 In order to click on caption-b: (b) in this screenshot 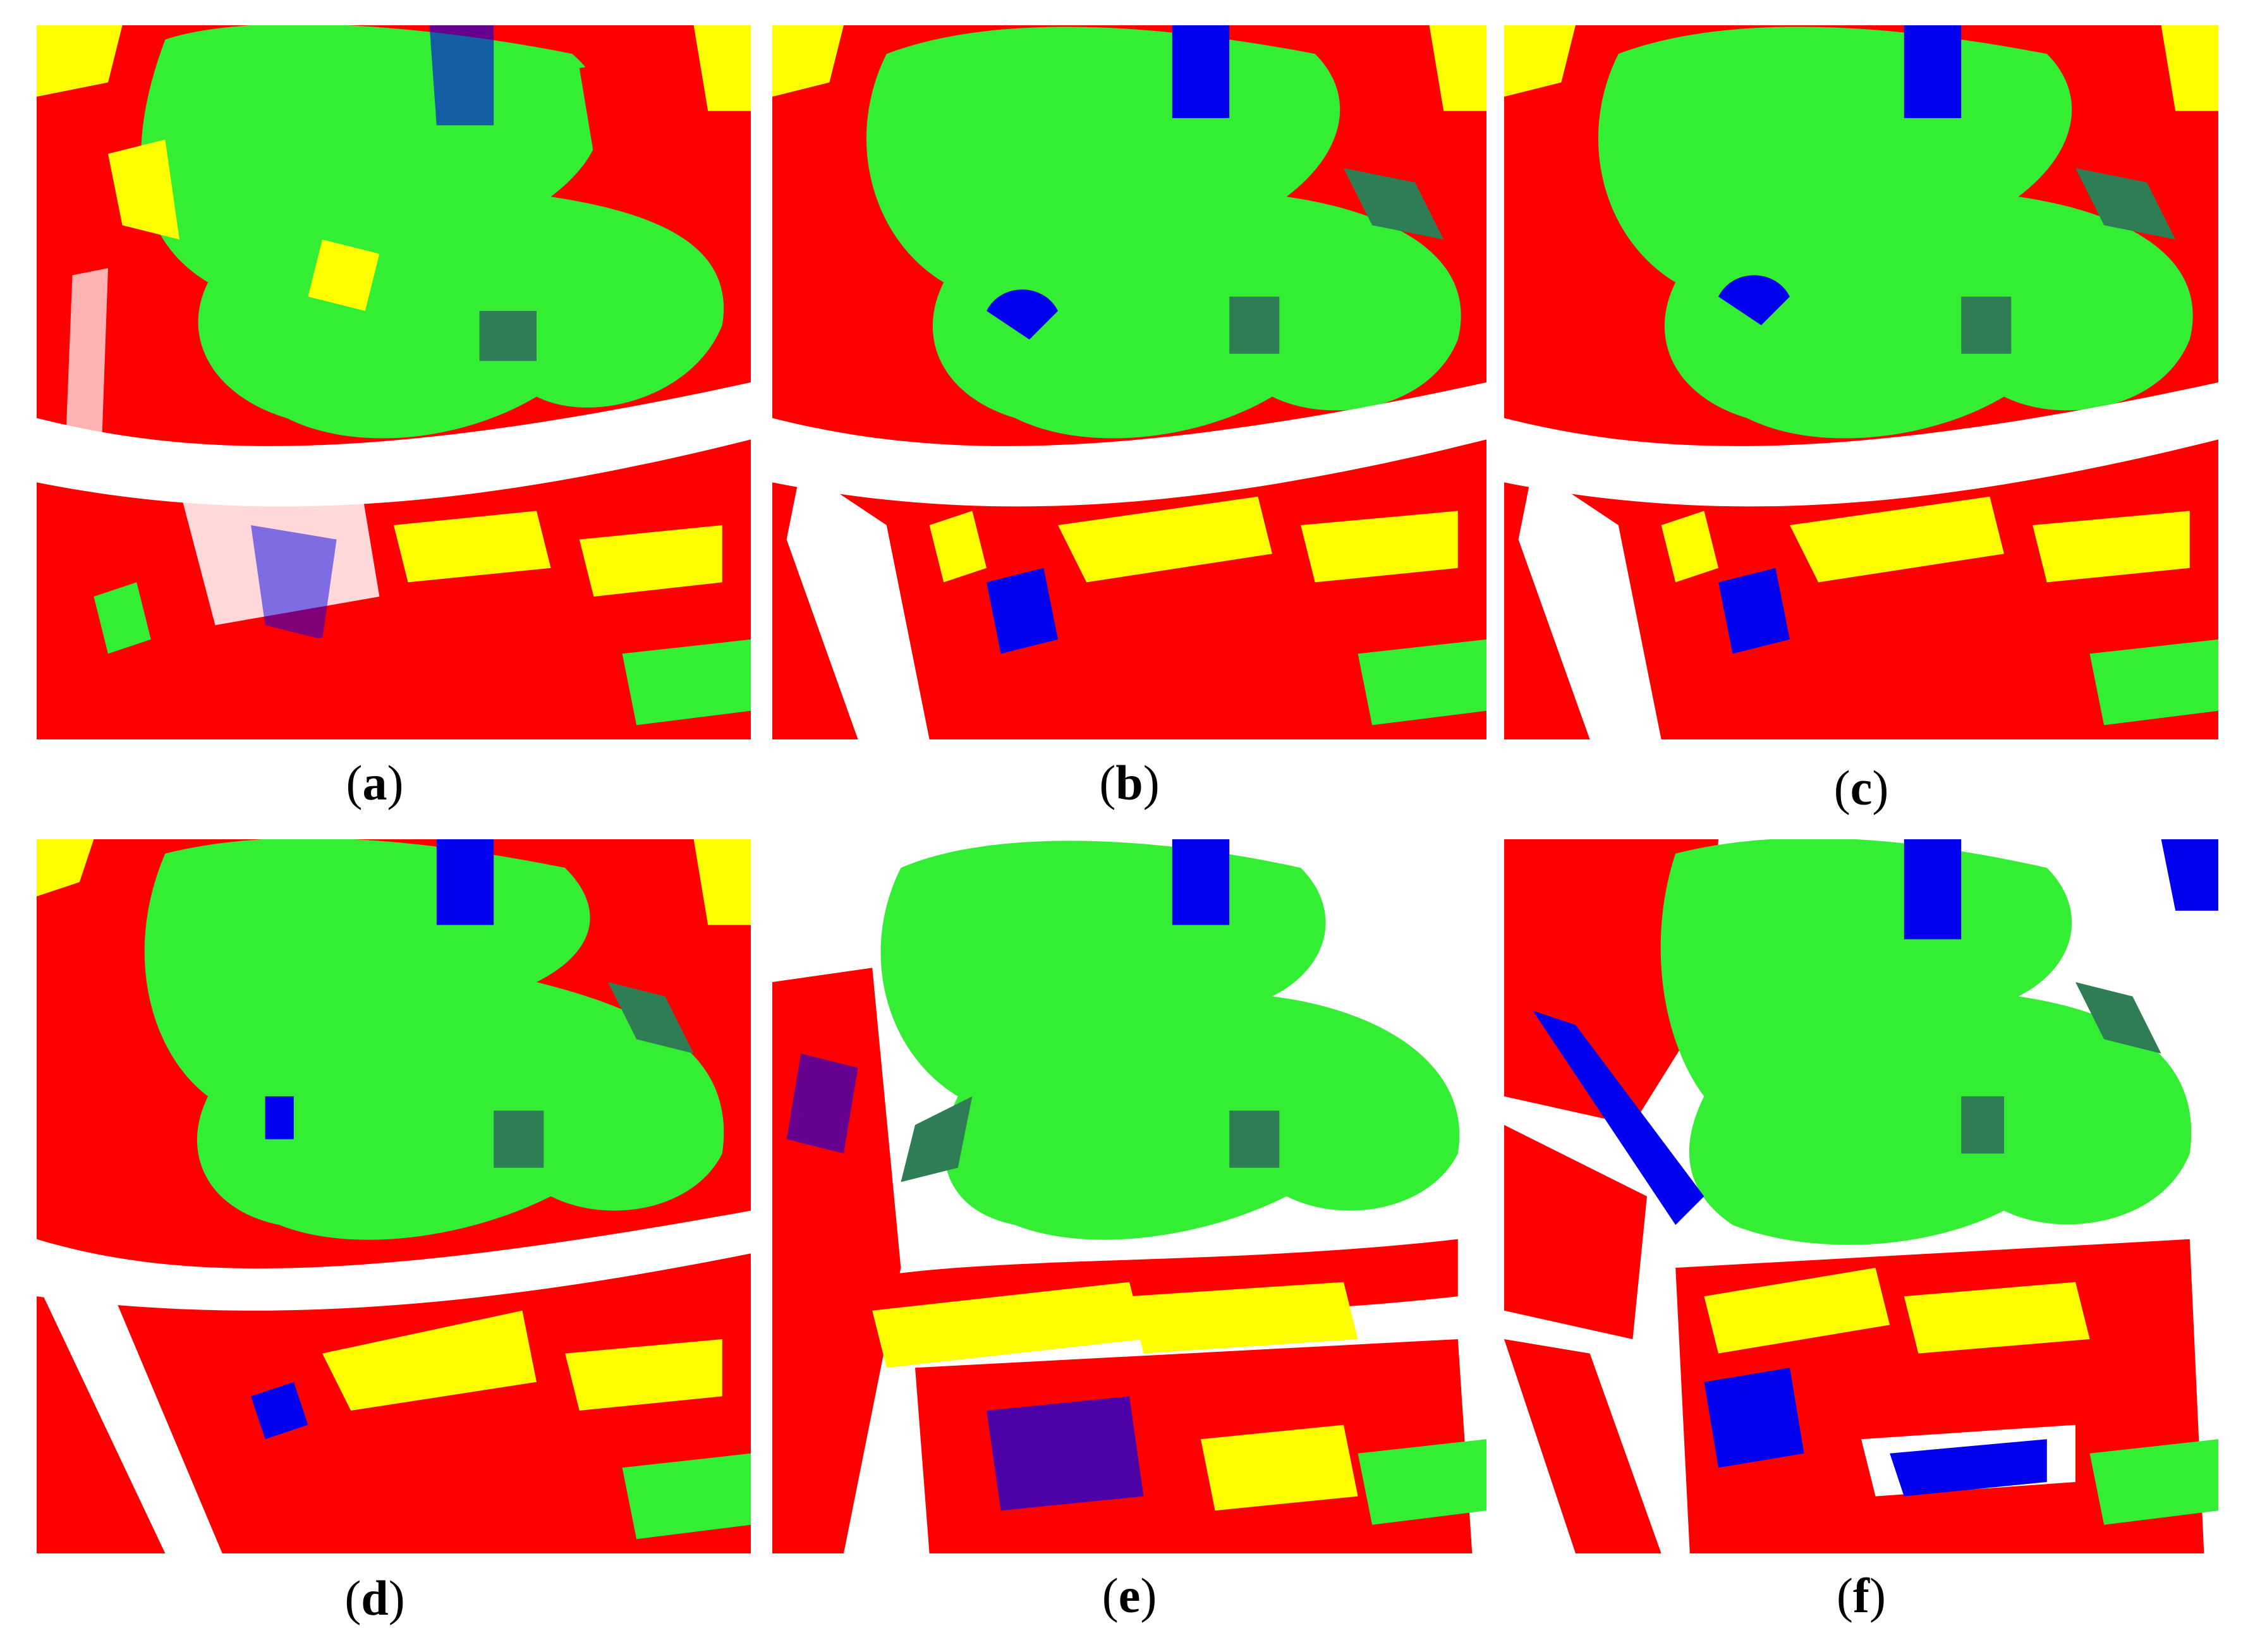, I will do `click(1129, 782)`.